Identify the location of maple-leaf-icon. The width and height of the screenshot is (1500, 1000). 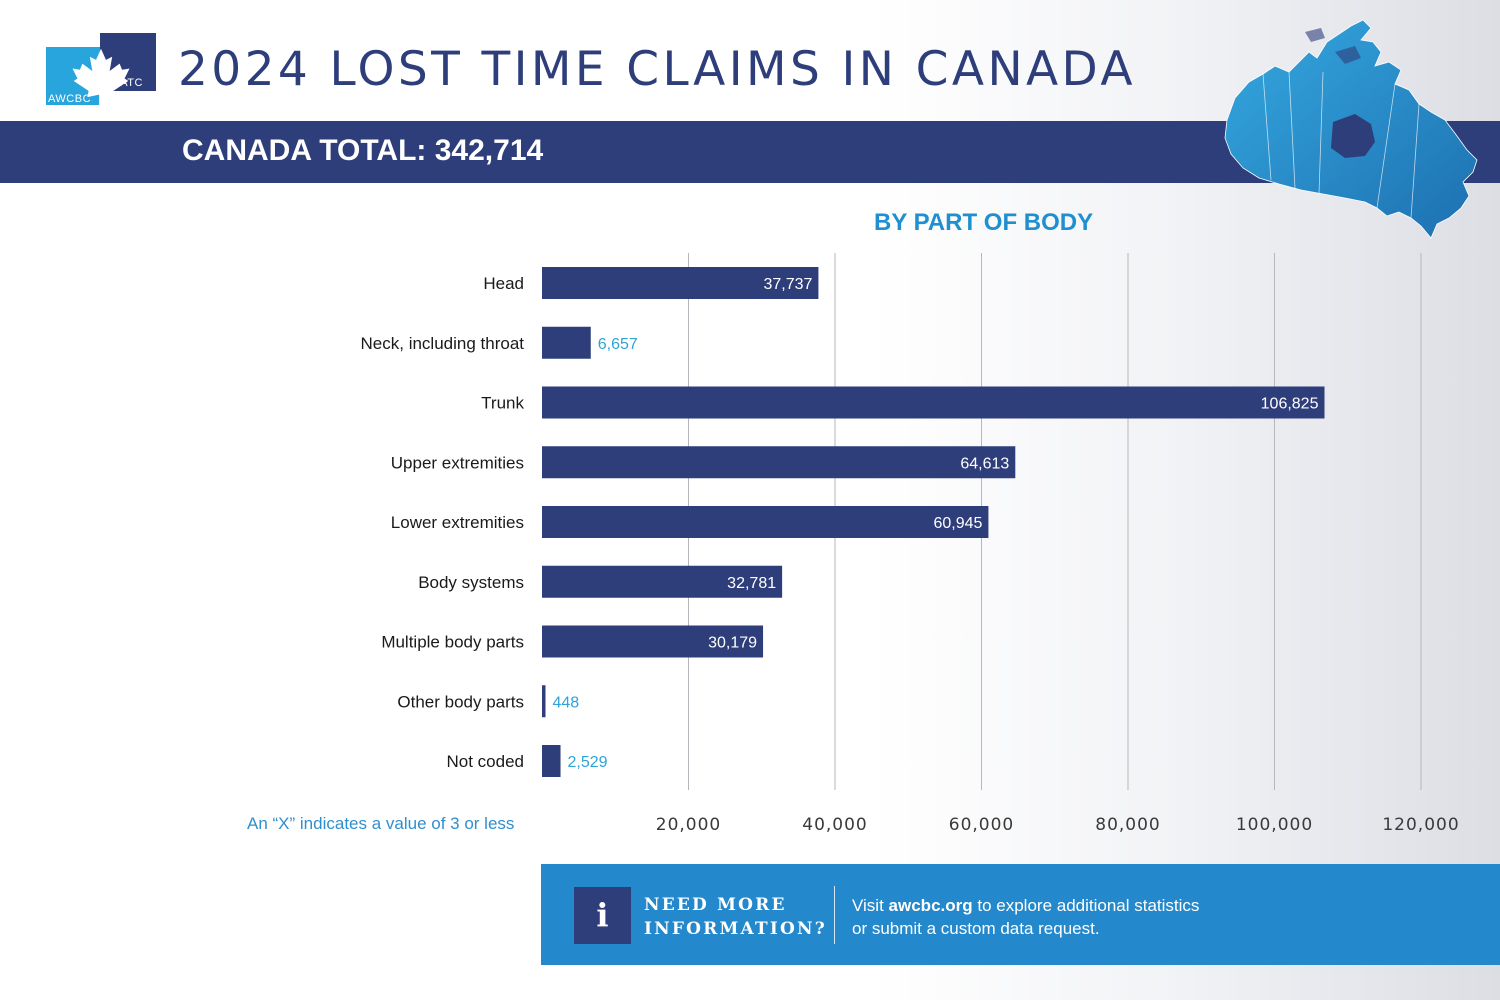
(101, 77).